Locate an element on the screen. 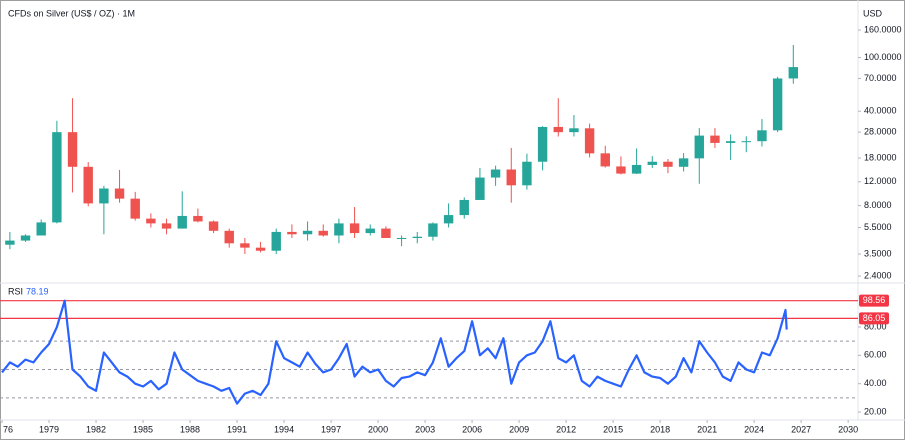 The height and width of the screenshot is (440, 905). y-tick-label: 80.00 is located at coordinates (875, 326).